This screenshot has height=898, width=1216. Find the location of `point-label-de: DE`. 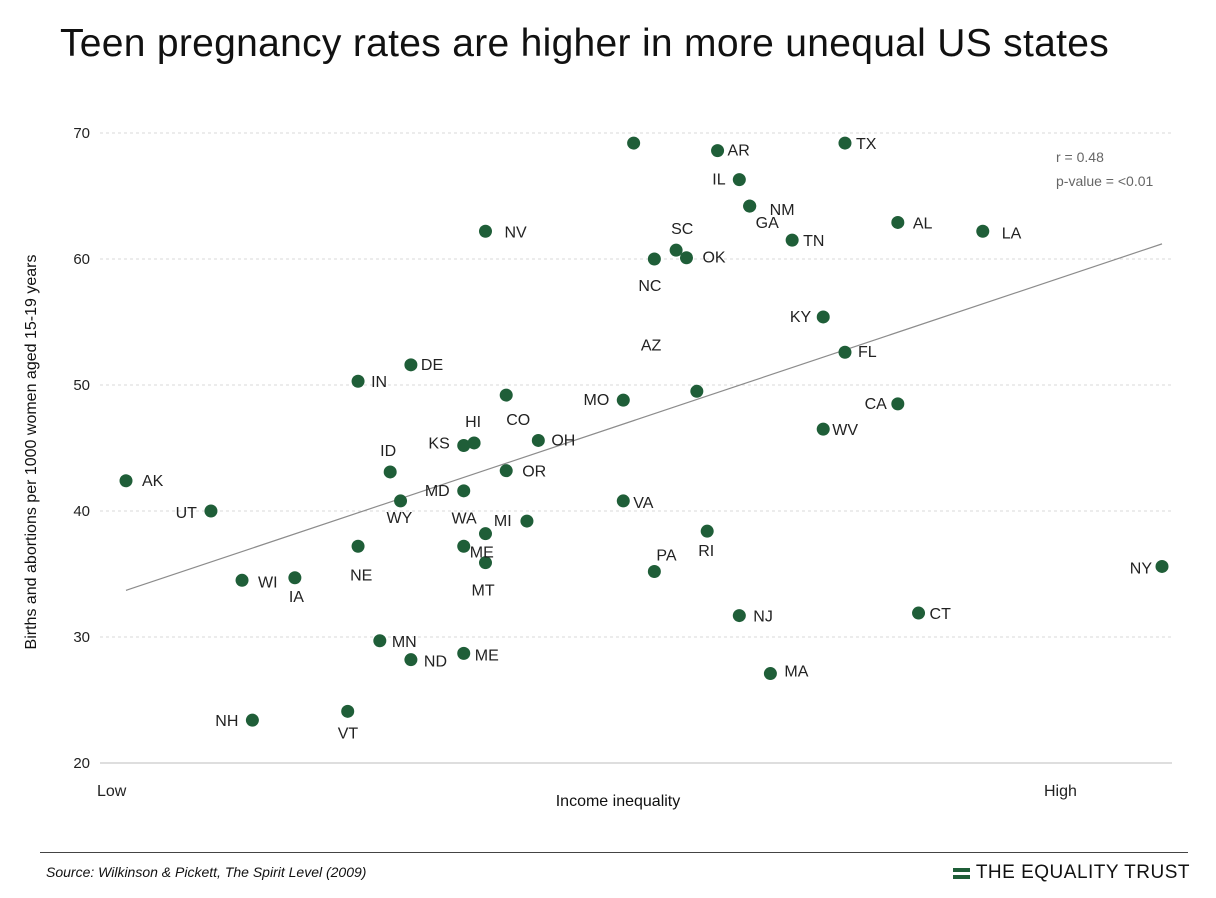

point-label-de: DE is located at coordinates (432, 365).